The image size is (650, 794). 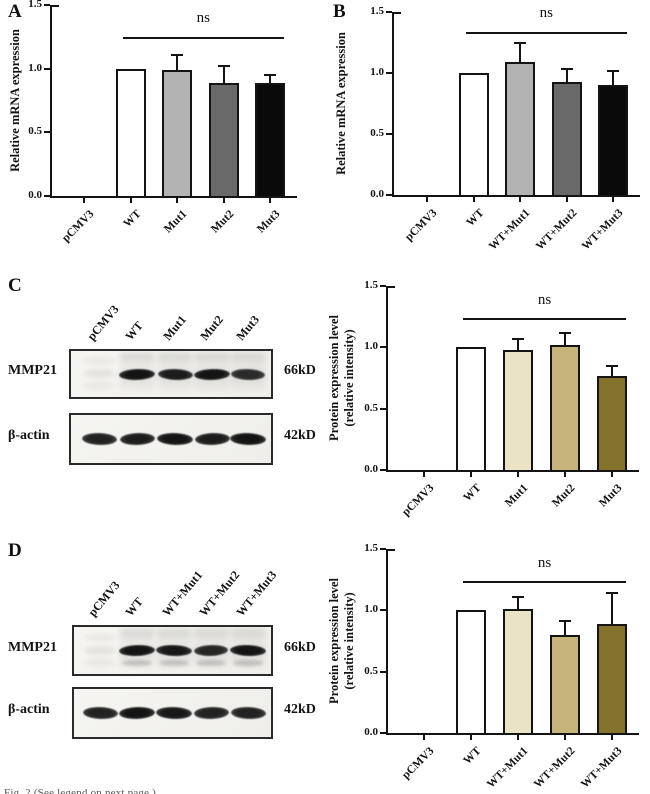 What do you see at coordinates (103, 322) in the screenshot?
I see `lane-label: pCMV3` at bounding box center [103, 322].